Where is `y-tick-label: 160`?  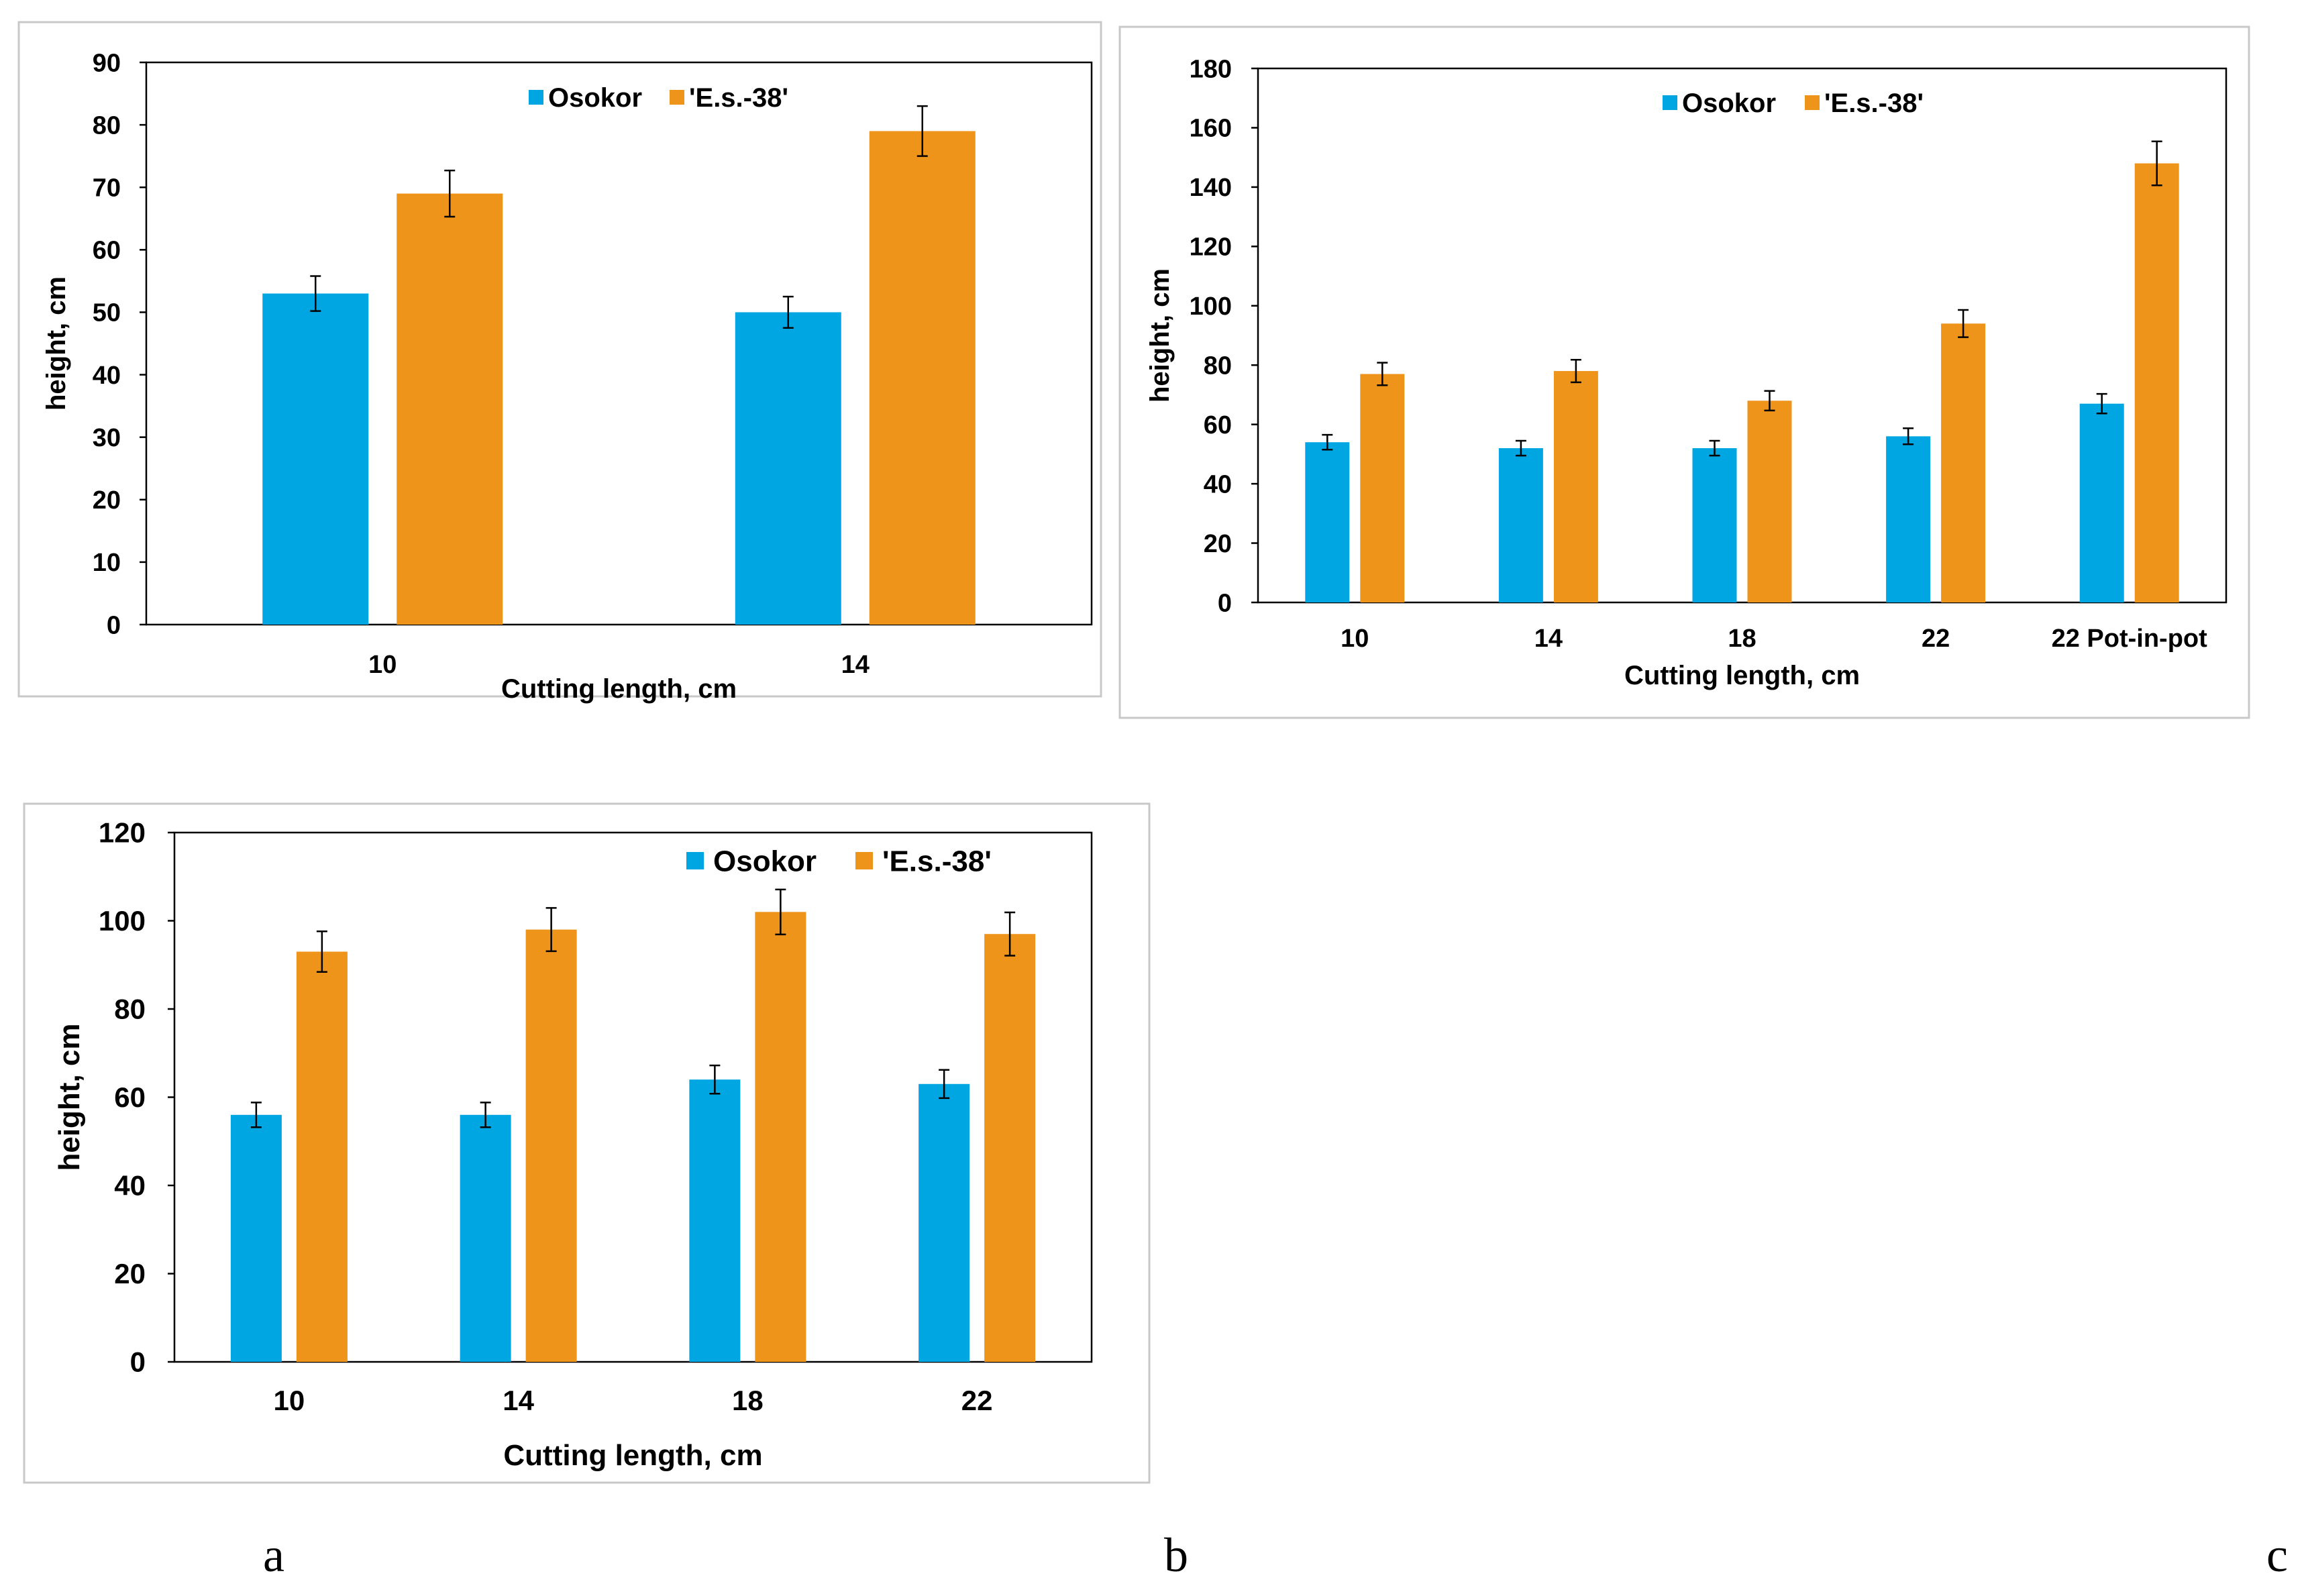 y-tick-label: 160 is located at coordinates (1211, 129).